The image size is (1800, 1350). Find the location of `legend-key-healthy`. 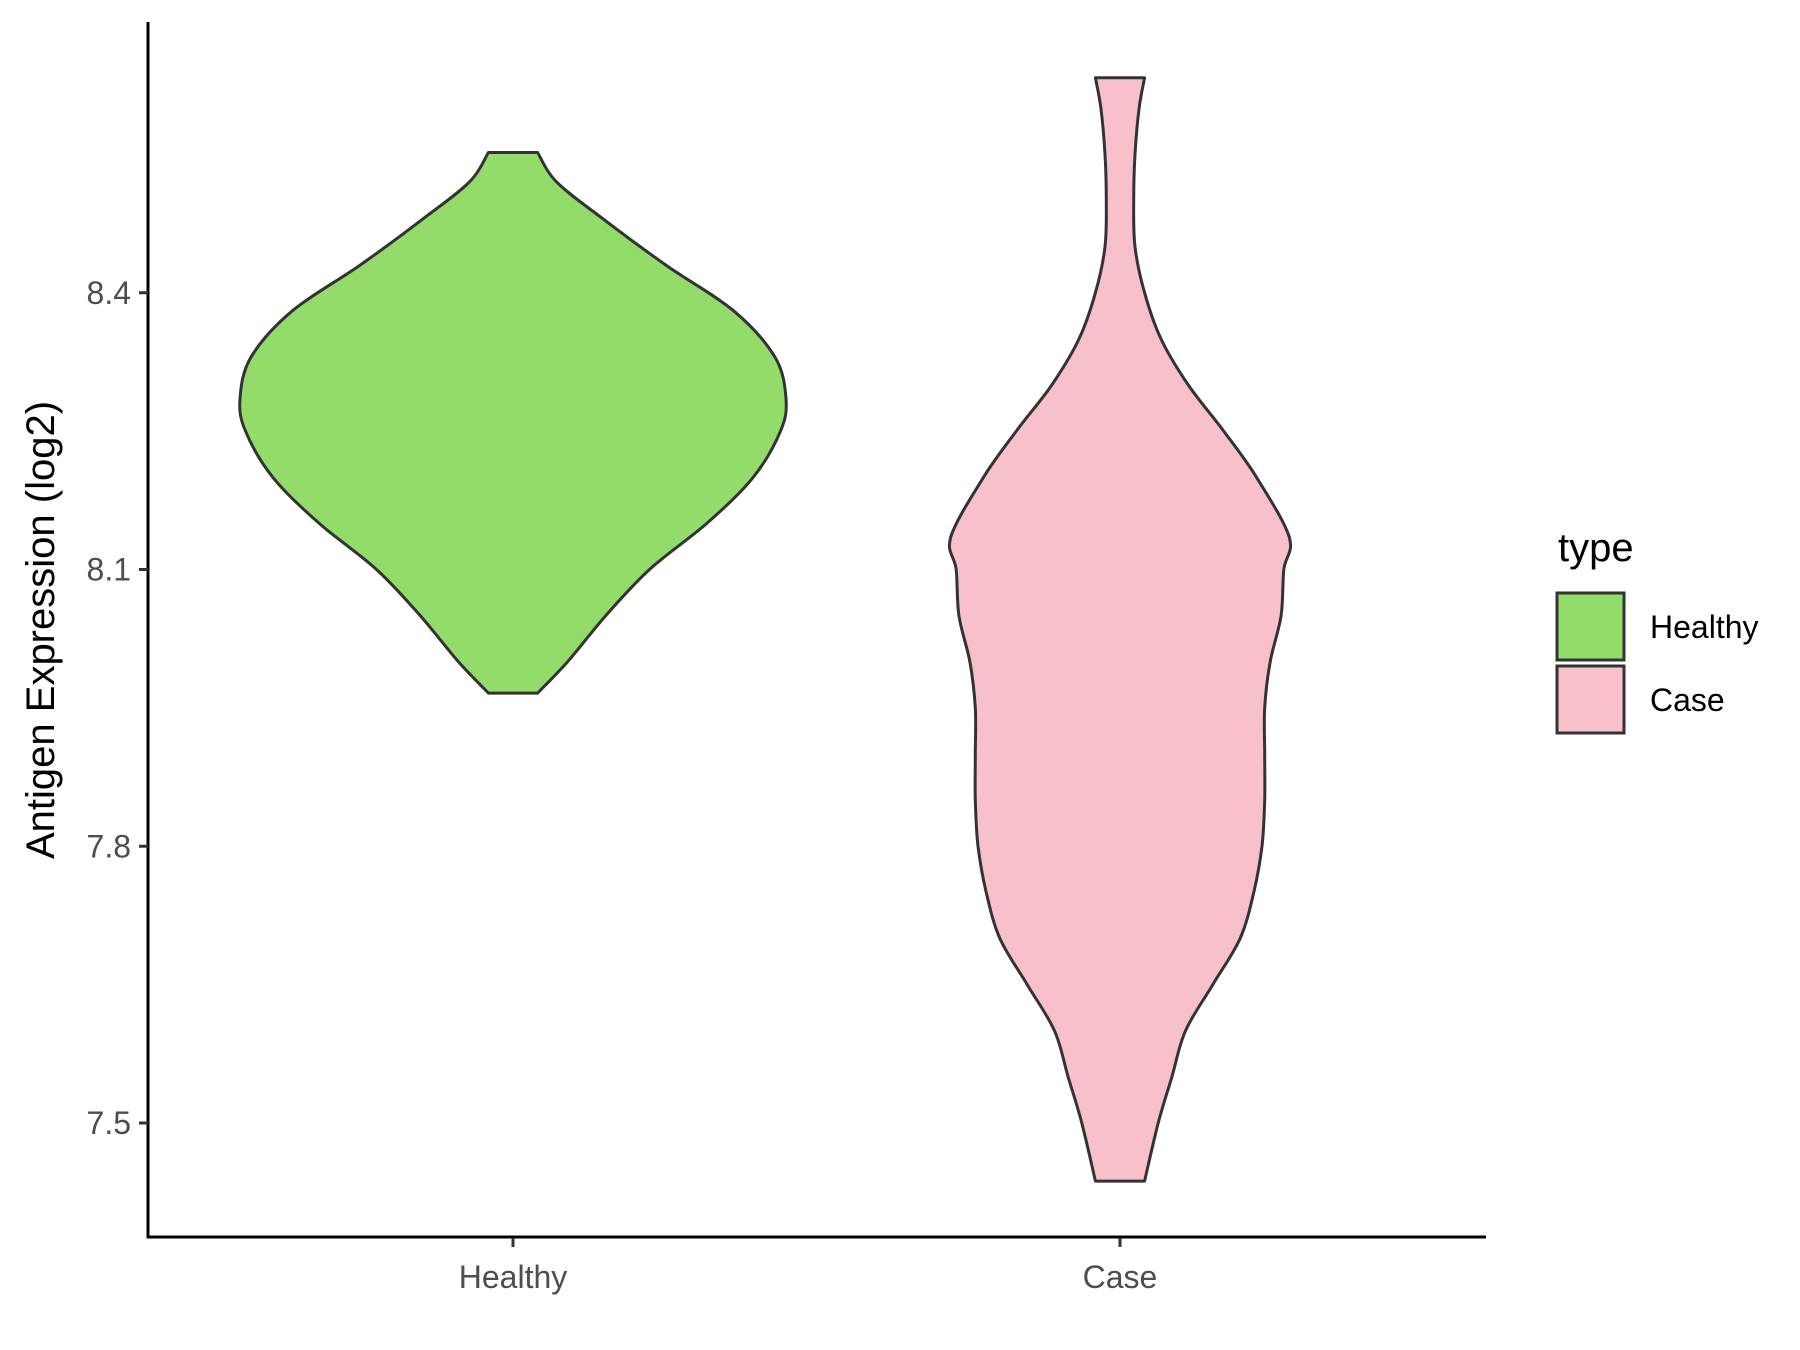

legend-key-healthy is located at coordinates (1590, 626).